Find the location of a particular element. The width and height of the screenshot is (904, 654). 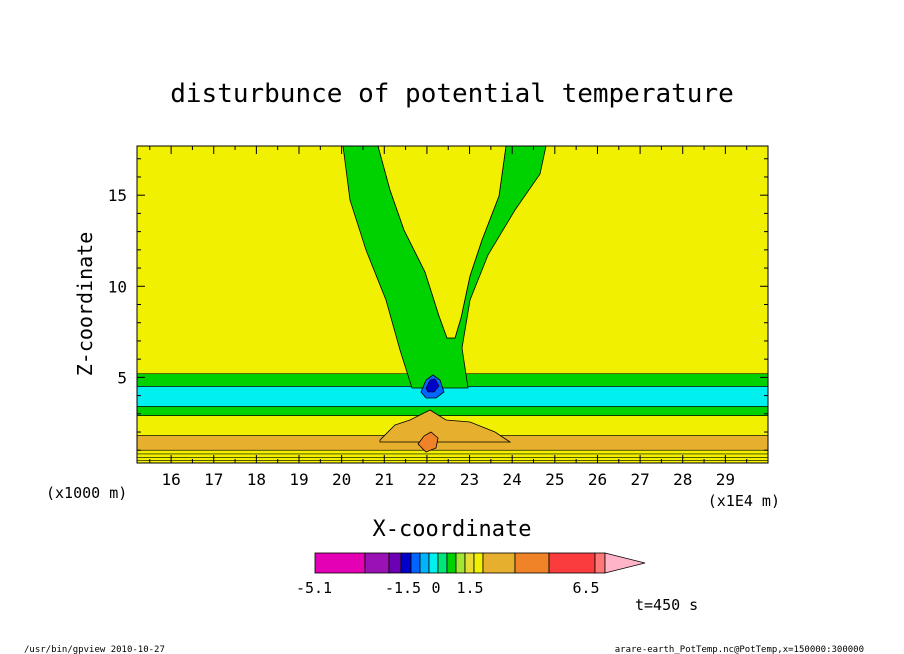

x-tick-label: 27 is located at coordinates (639, 479).